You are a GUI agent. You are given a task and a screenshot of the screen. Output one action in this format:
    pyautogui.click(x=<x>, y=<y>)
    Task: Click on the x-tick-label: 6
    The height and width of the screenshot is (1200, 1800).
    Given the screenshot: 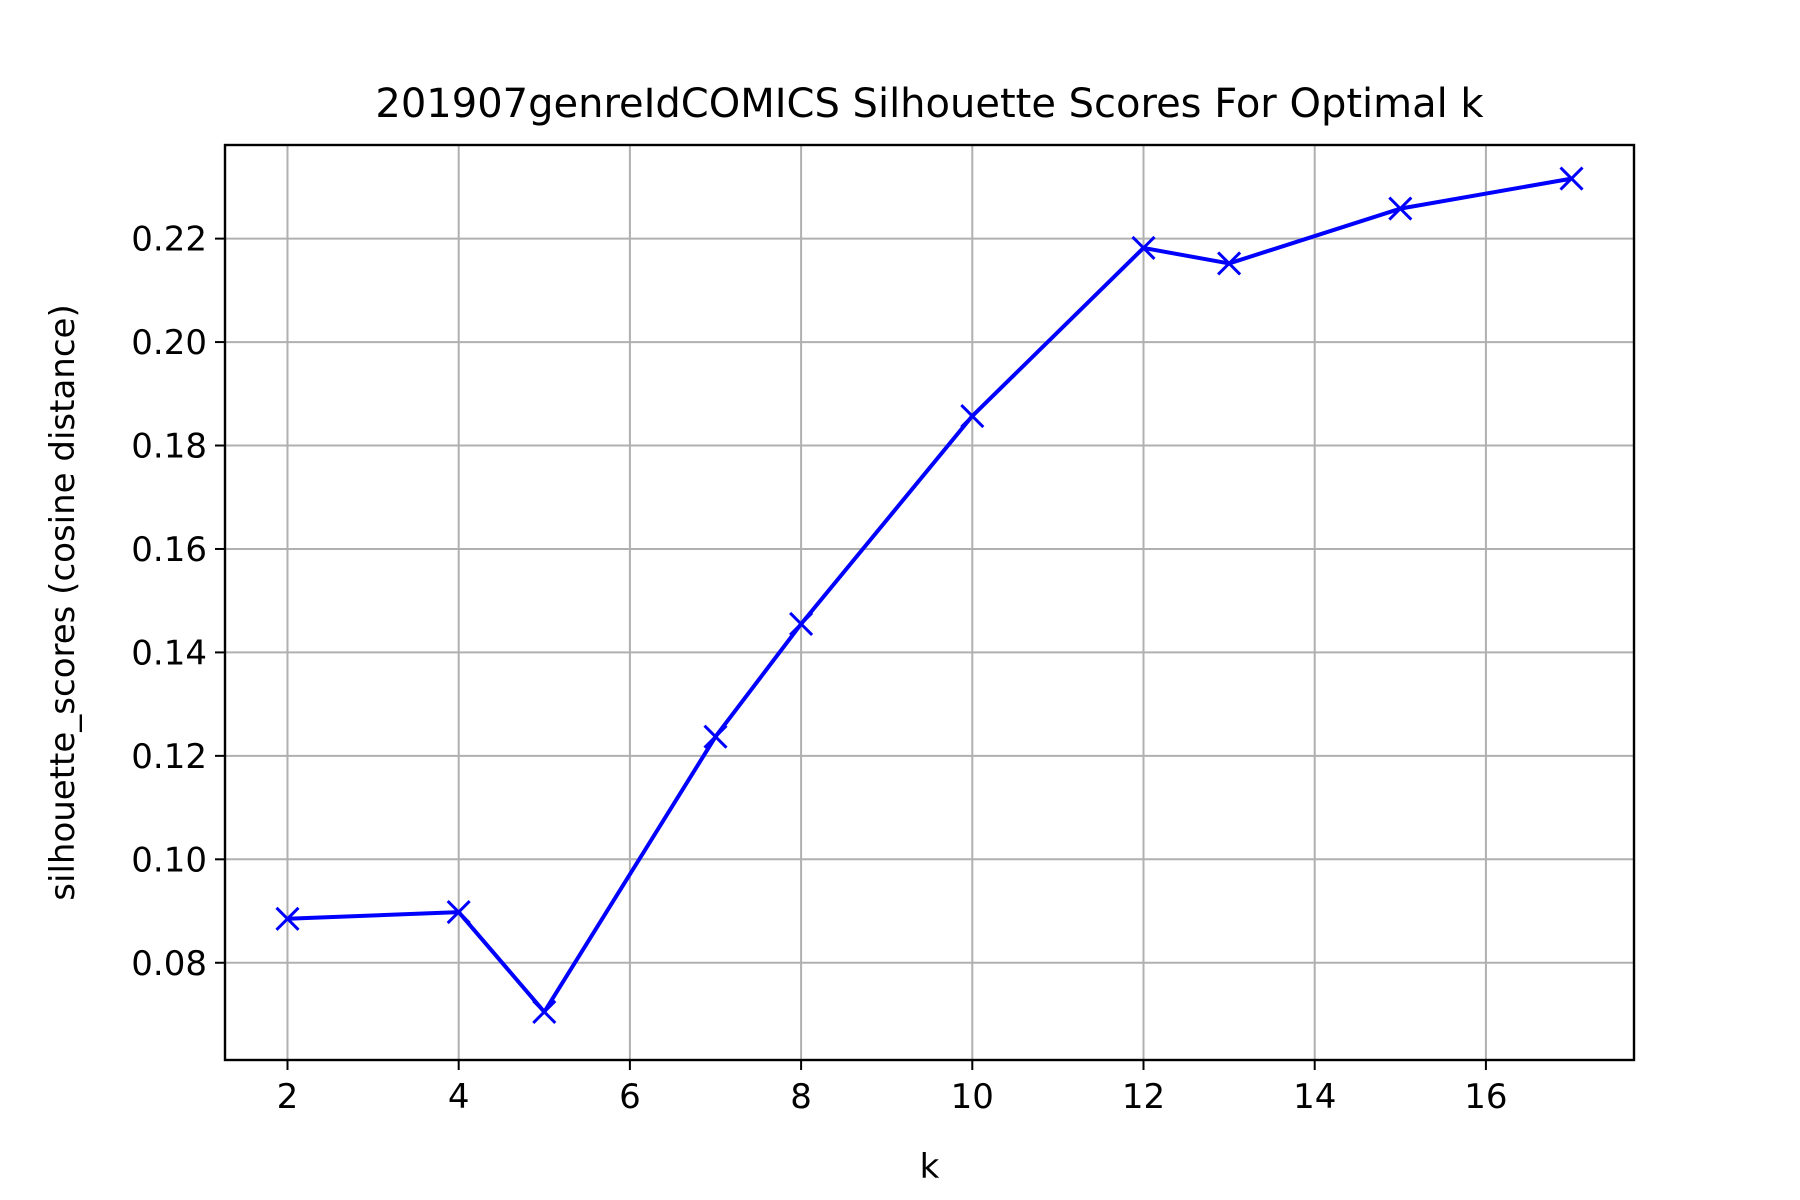 What is the action you would take?
    pyautogui.click(x=630, y=1097)
    